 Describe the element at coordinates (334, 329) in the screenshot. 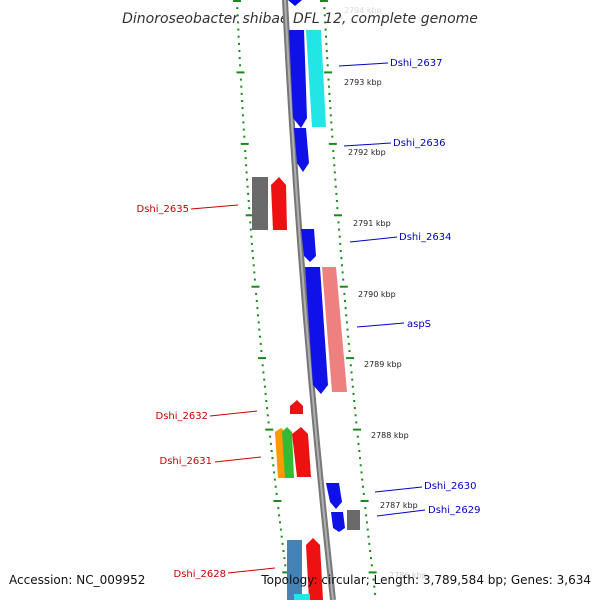

I see `gene-asps-overlap` at that location.